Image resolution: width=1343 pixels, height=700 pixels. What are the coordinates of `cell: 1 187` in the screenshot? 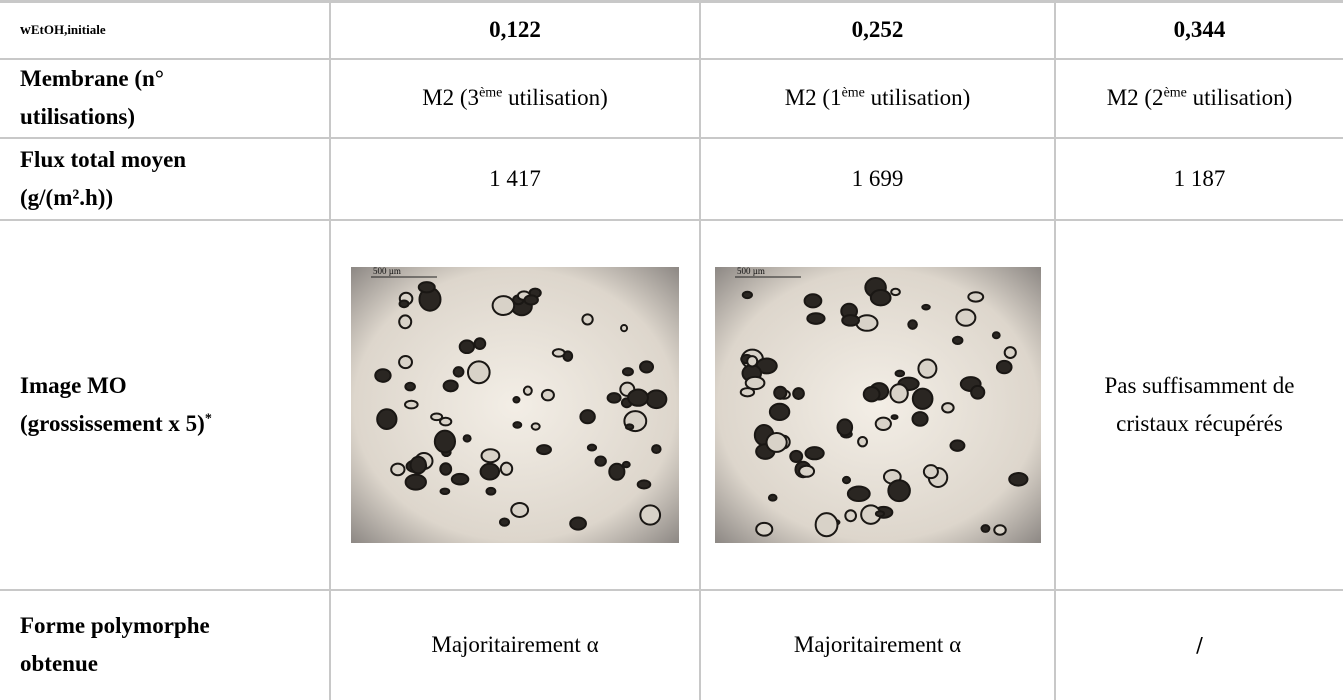 It's located at (1198, 178).